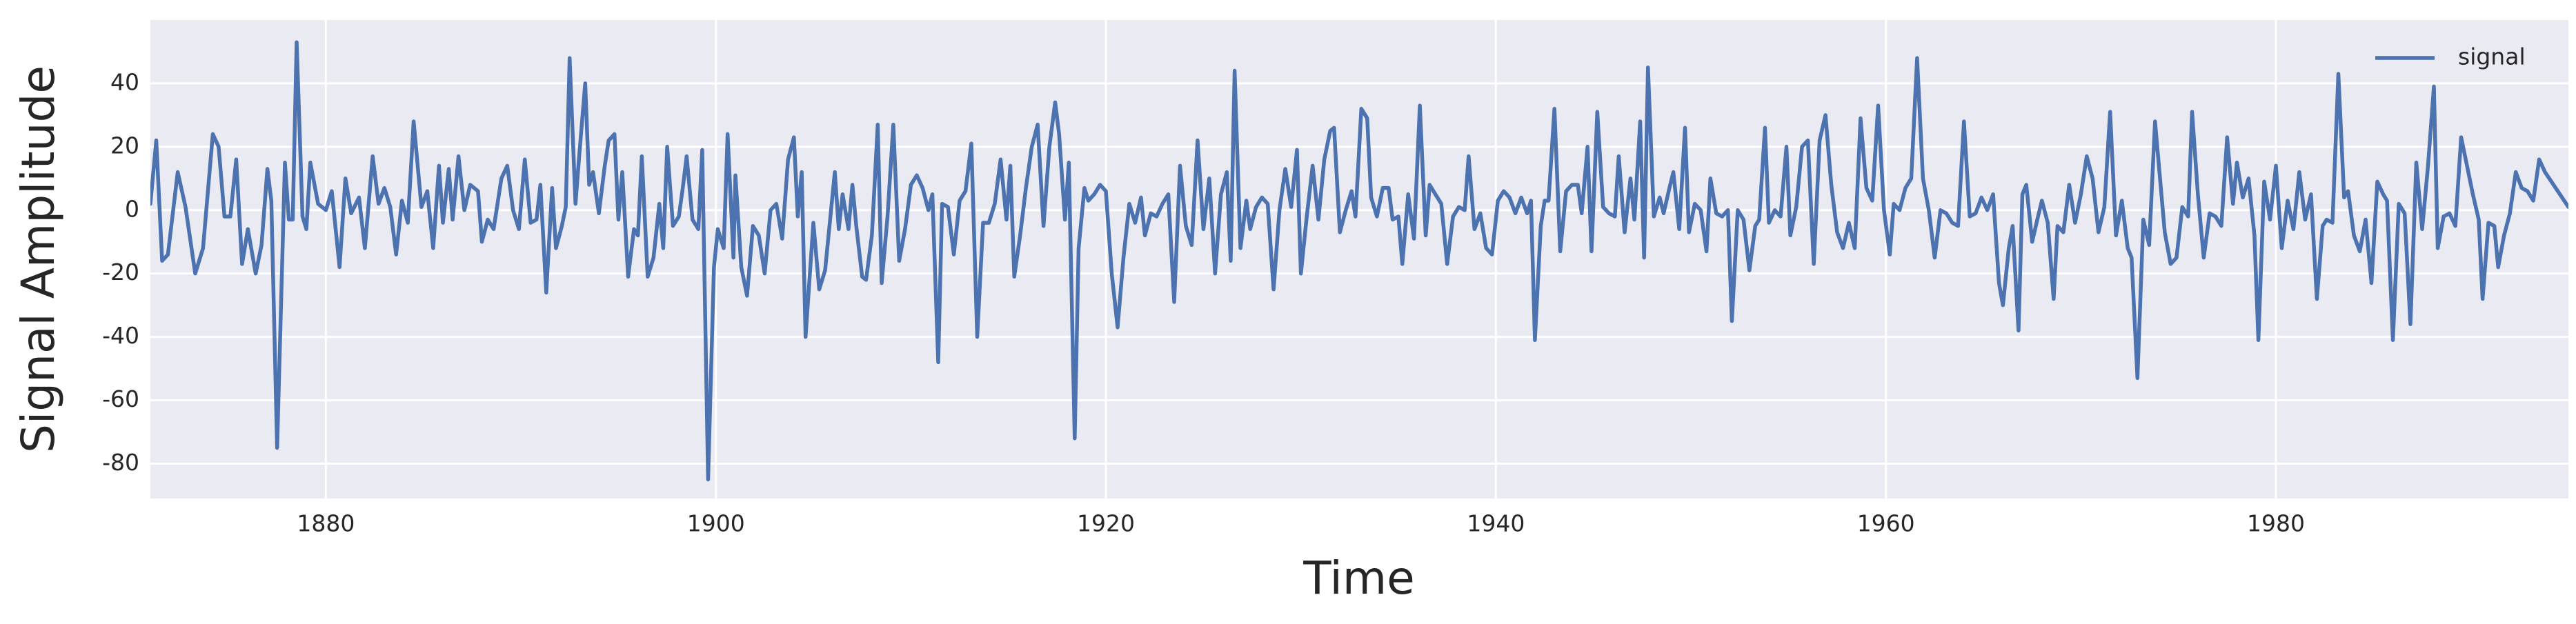 Image resolution: width=2576 pixels, height=624 pixels. What do you see at coordinates (120, 272) in the screenshot?
I see `y-tick-label: -20` at bounding box center [120, 272].